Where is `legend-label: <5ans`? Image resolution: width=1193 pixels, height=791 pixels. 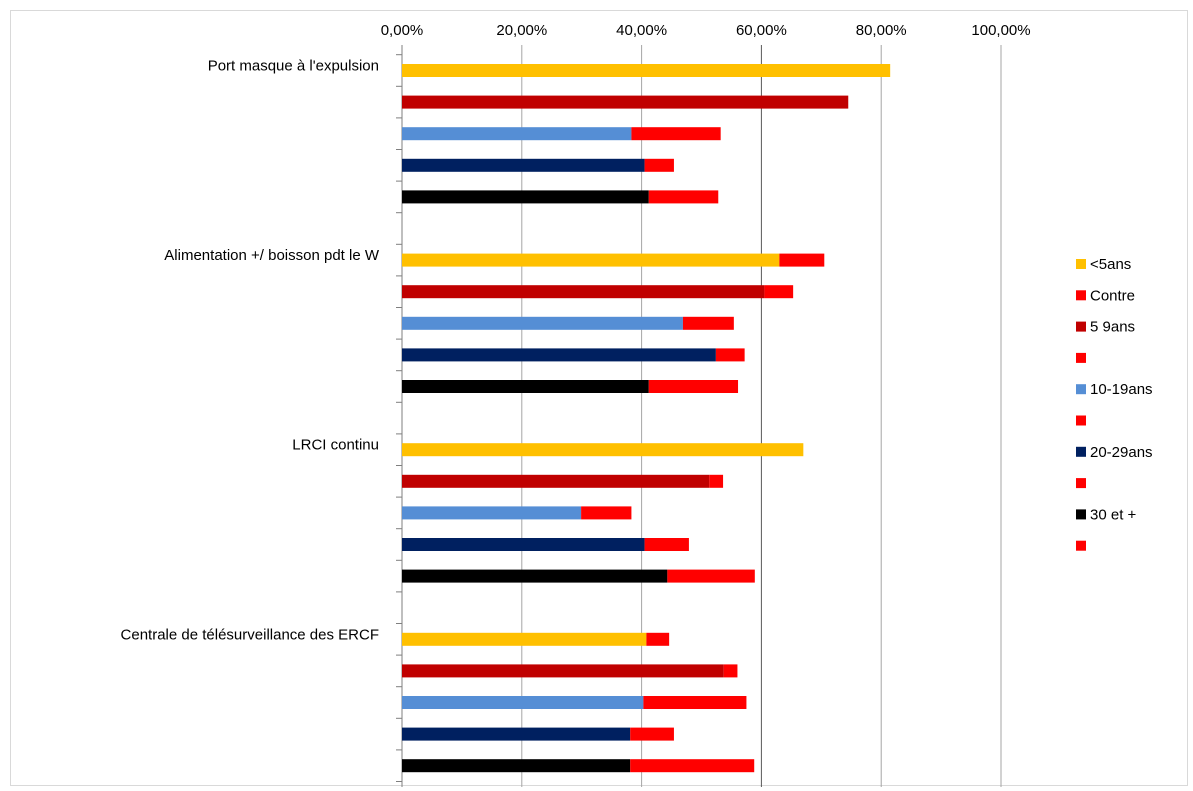 legend-label: <5ans is located at coordinates (1110, 264).